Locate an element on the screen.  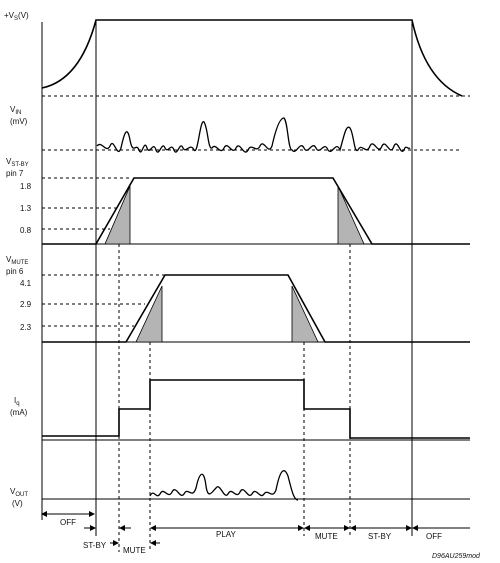
vout-waveform is located at coordinates (224, 485).